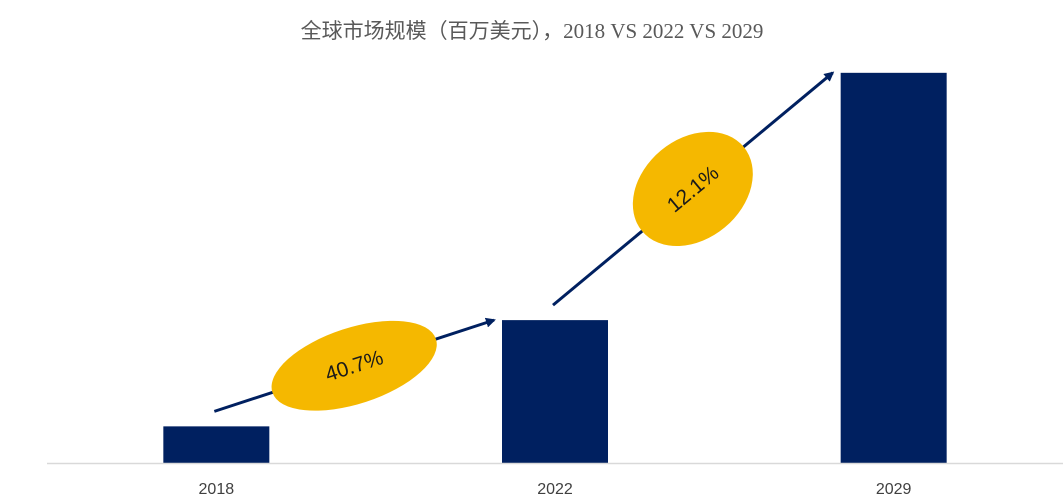 The height and width of the screenshot is (502, 1063). I want to click on x-tick-label: 2029, so click(894, 489).